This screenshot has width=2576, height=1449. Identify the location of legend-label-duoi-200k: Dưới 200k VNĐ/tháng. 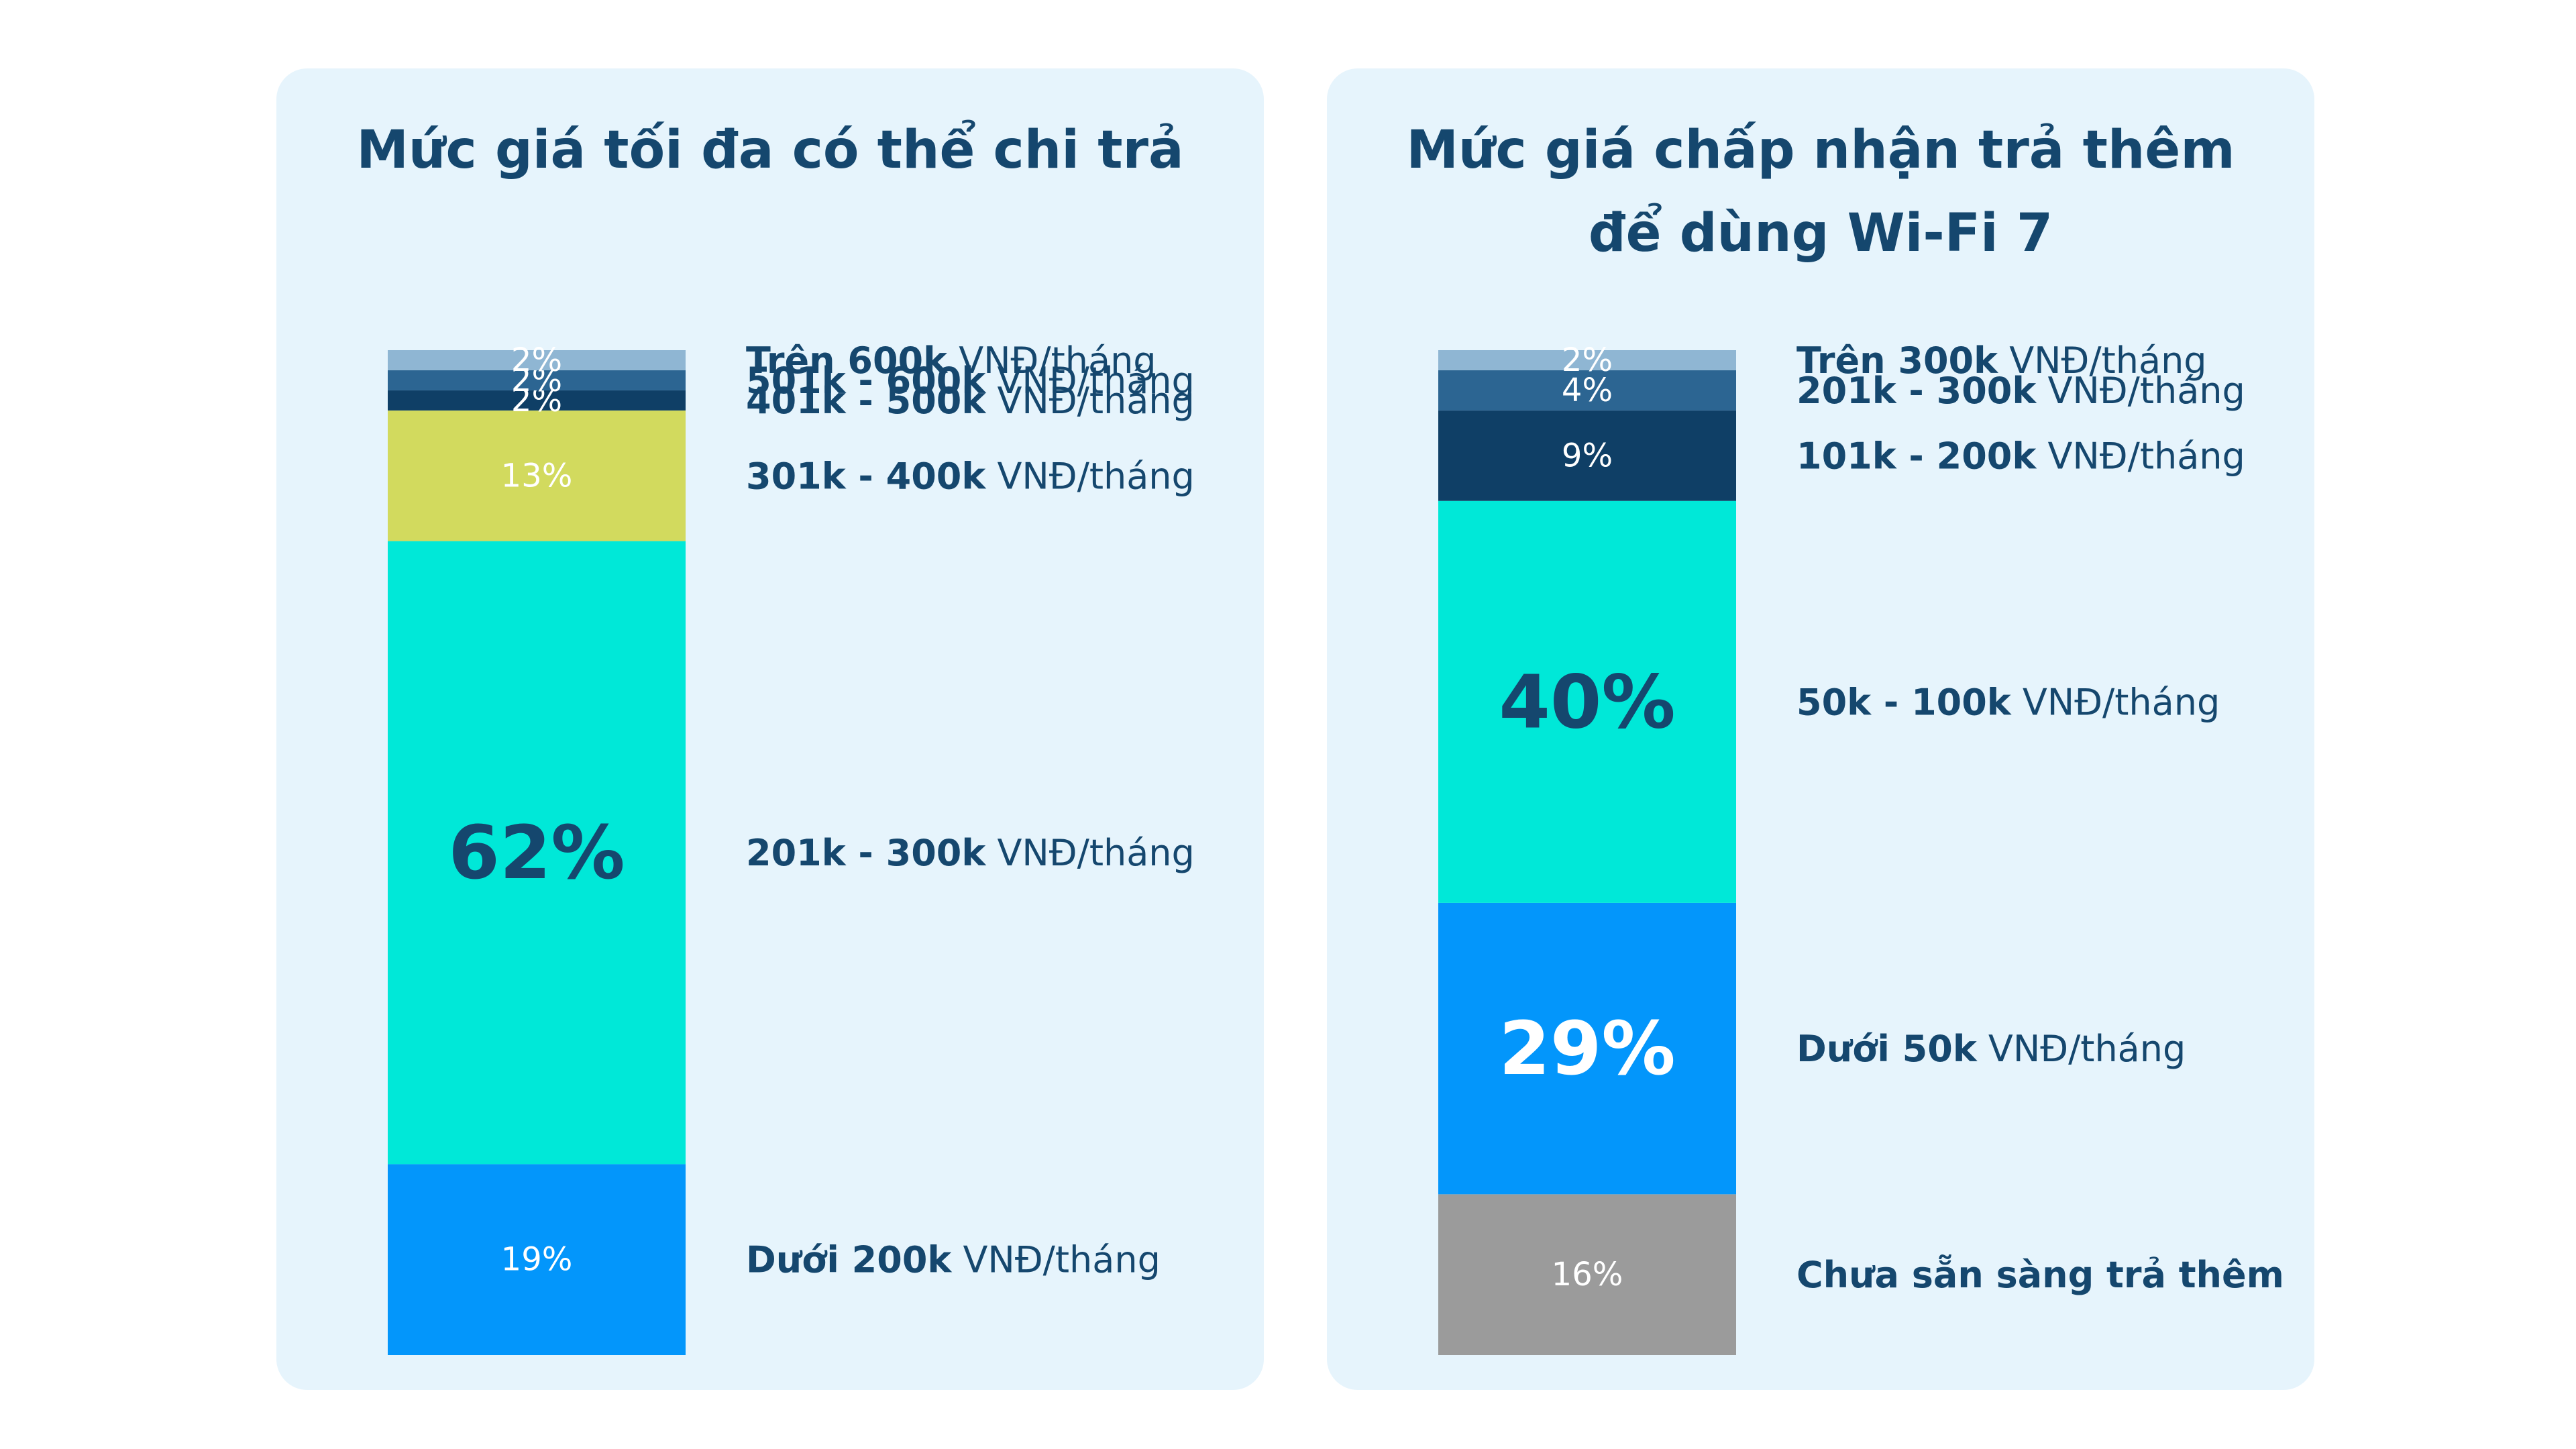
(953, 1259).